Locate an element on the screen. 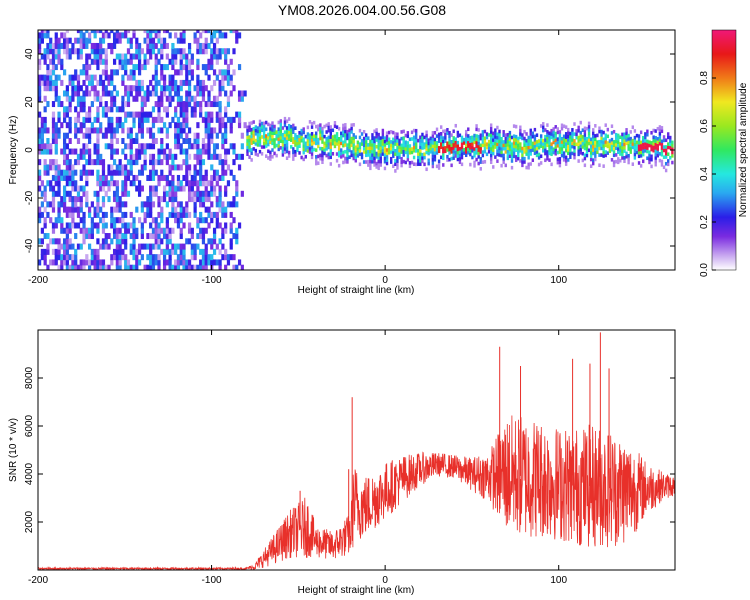 The height and width of the screenshot is (600, 750). x-tick-label: 100 is located at coordinates (558, 280).